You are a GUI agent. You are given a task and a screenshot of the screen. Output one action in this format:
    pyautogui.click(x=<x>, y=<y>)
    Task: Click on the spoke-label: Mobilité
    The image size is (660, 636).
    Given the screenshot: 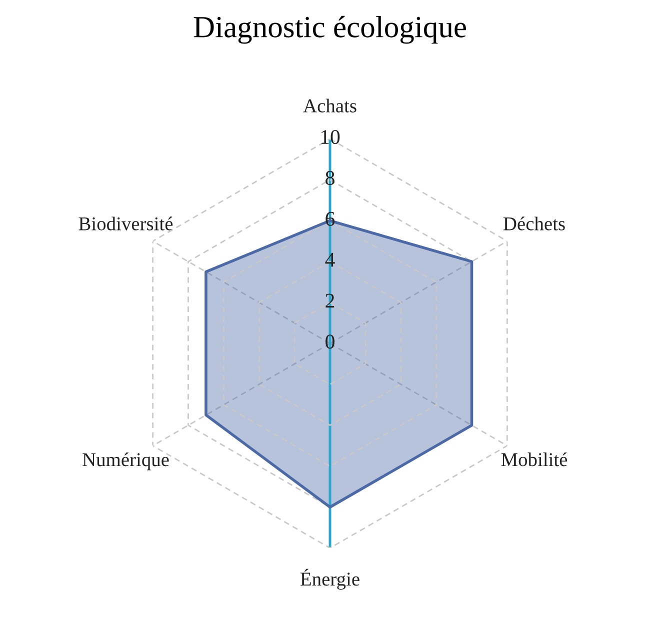 What is the action you would take?
    pyautogui.click(x=534, y=459)
    